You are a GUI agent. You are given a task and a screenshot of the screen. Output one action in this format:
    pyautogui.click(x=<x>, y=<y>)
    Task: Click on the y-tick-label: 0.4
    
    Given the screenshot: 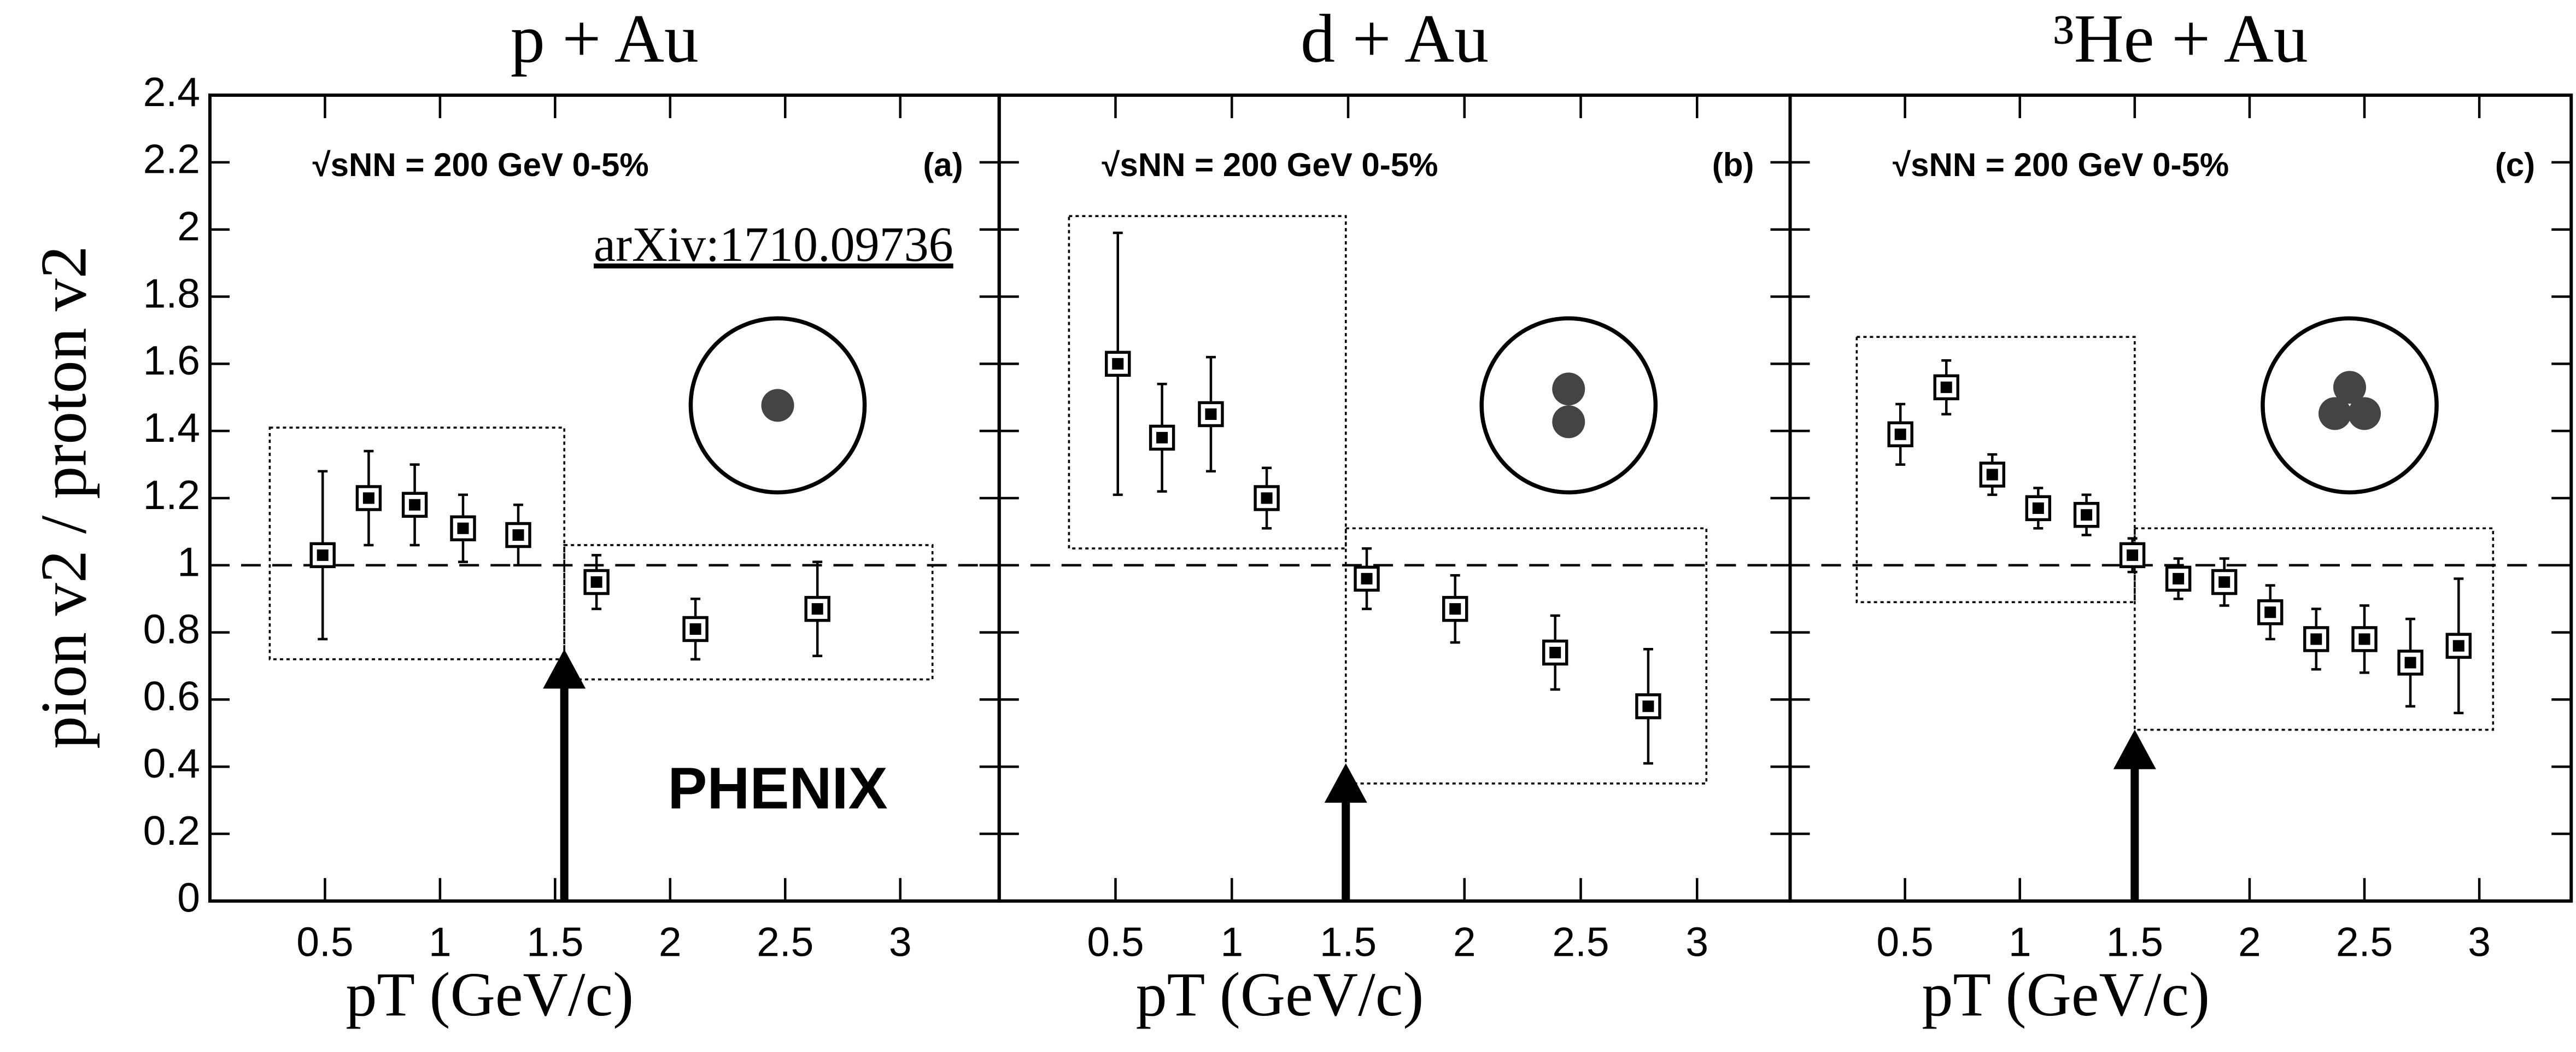 What is the action you would take?
    pyautogui.click(x=172, y=763)
    